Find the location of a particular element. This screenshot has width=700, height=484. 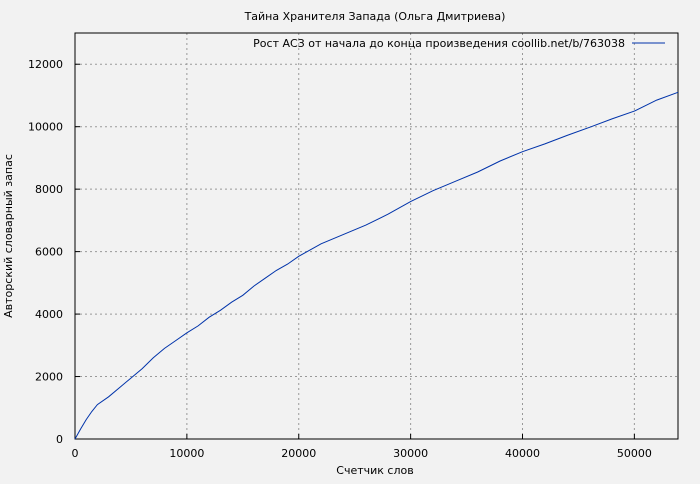

chart-title: Тайна Хранителя Запада (Ольга Дмитриева) is located at coordinates (375, 16).